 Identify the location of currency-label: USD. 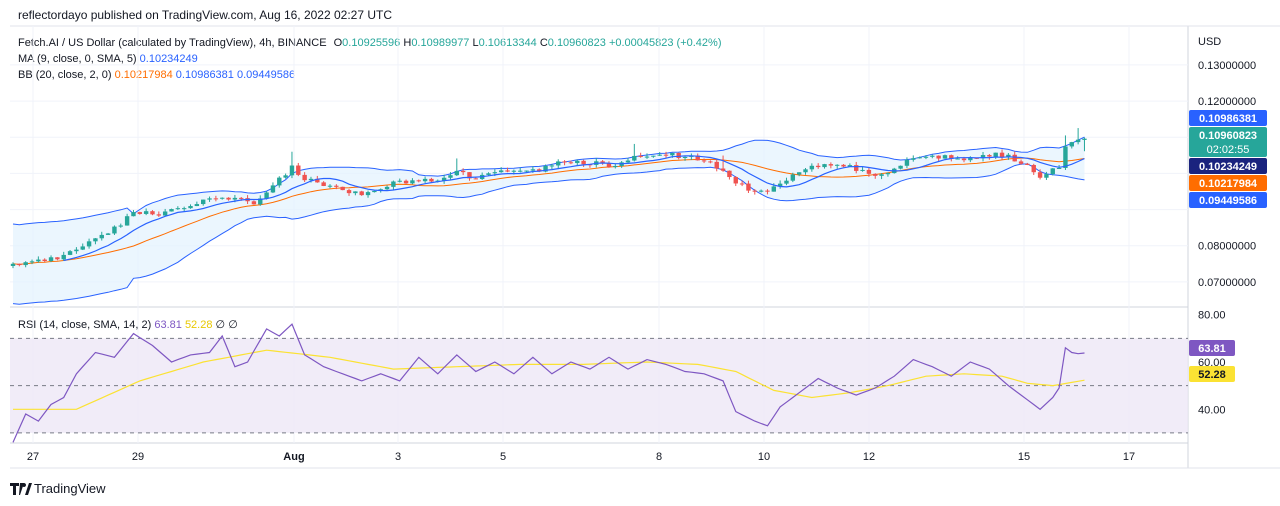
(1209, 42).